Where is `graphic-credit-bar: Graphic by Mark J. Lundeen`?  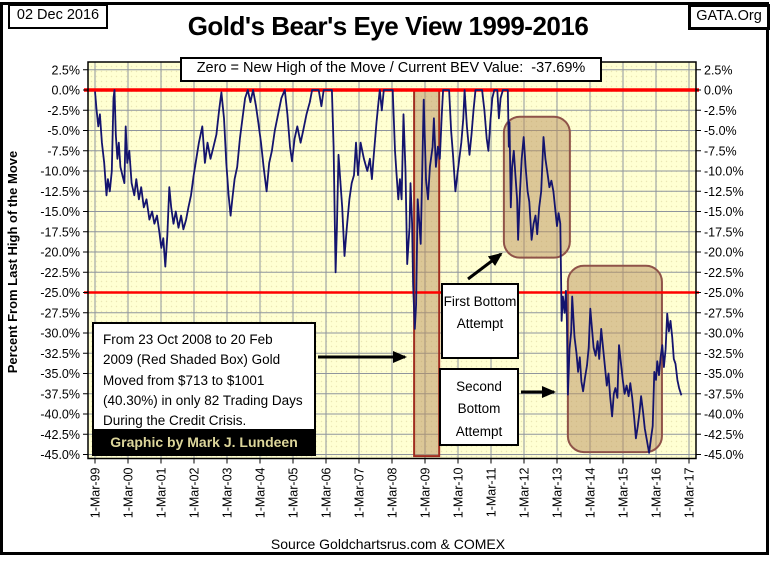 graphic-credit-bar: Graphic by Mark J. Lundeen is located at coordinates (204, 442).